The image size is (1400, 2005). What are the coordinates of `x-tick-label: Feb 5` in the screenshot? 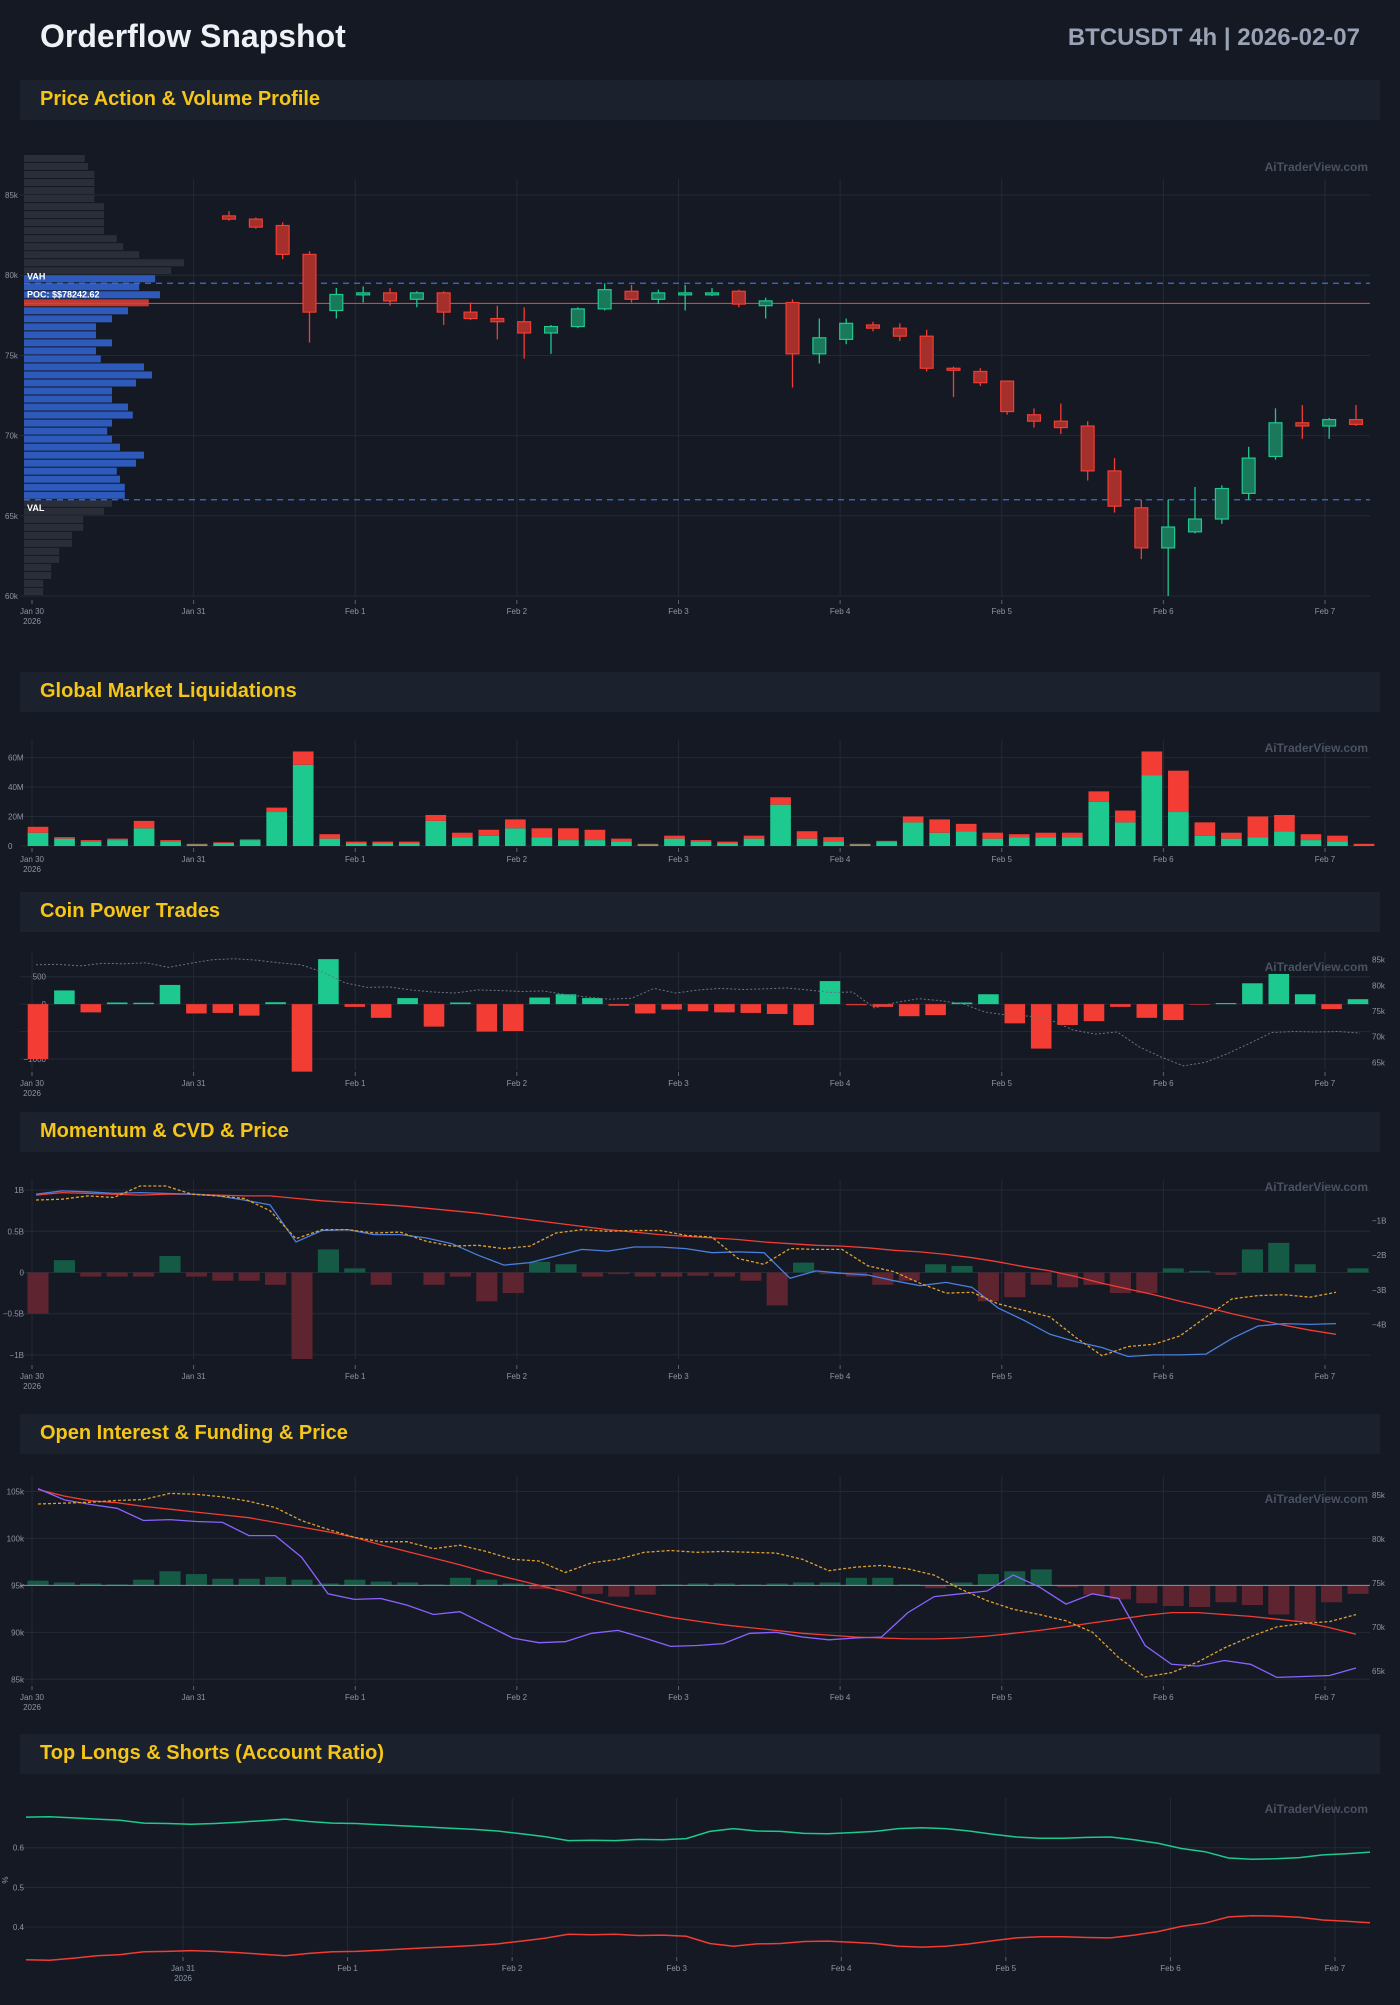 It's located at (1002, 859).